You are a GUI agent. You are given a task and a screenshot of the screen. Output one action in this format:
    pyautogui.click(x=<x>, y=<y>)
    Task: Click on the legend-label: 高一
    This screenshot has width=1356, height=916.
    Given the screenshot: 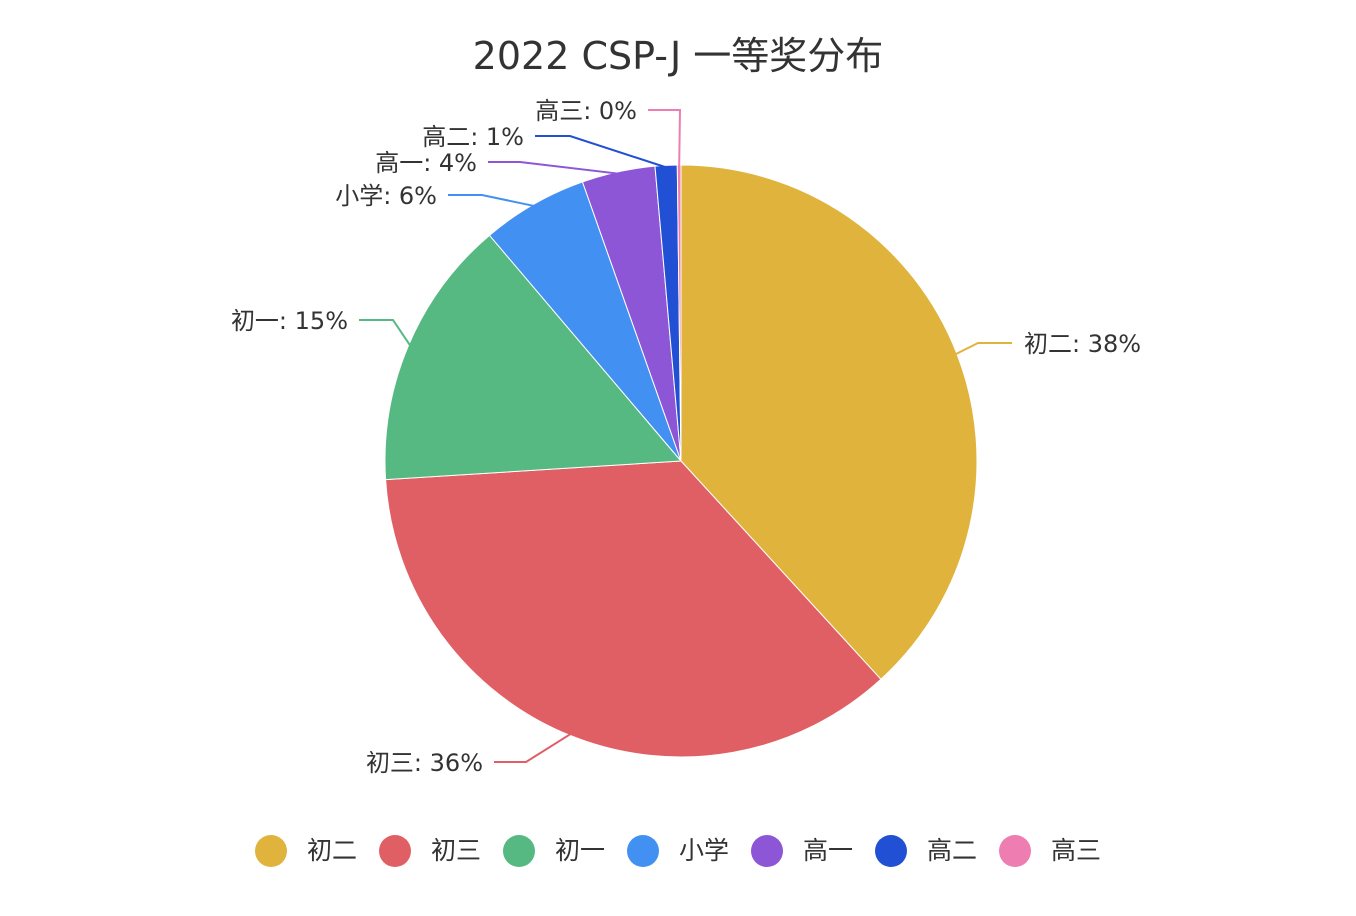 What is the action you would take?
    pyautogui.click(x=828, y=850)
    